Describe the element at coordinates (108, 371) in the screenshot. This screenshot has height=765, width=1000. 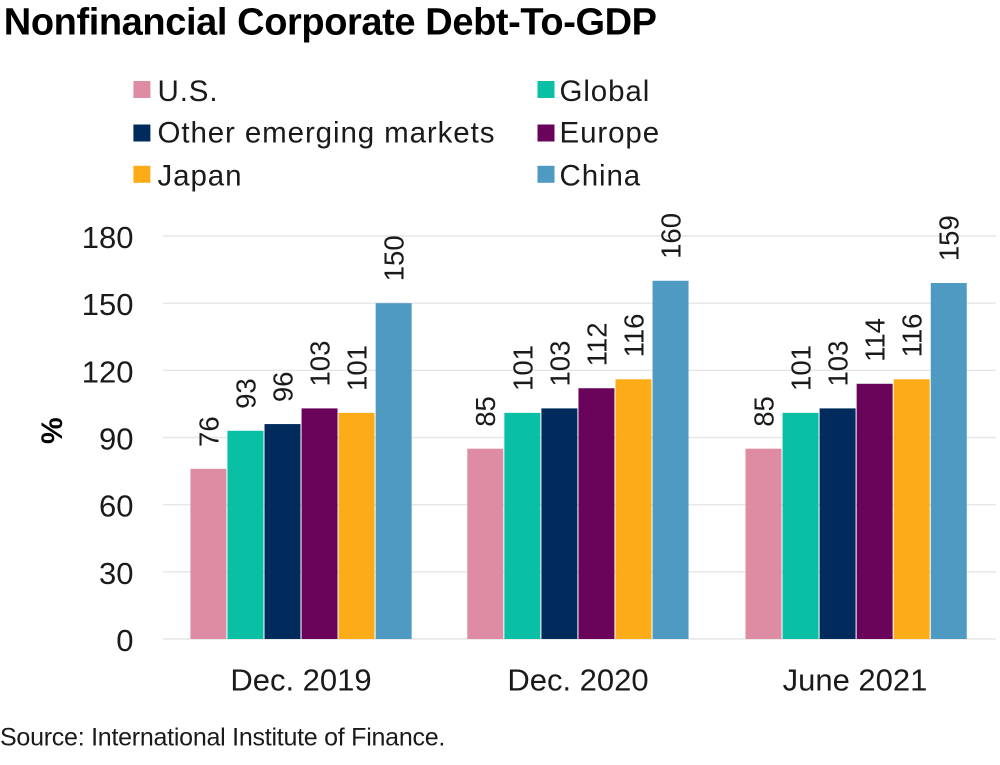
I see `svg-text: 120` at that location.